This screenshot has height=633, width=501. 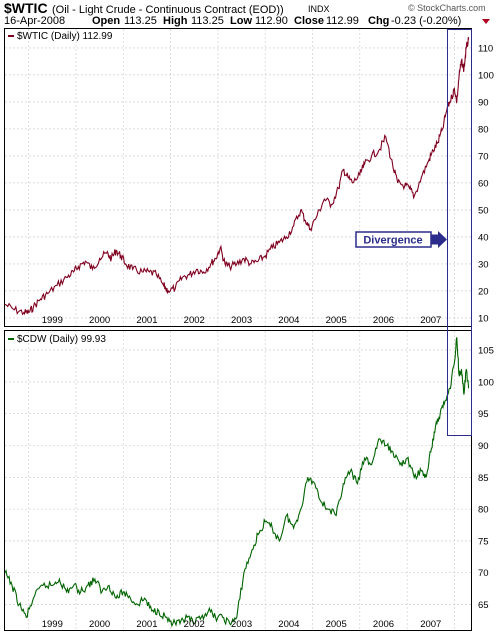 I want to click on wtic-y-tick: 10, so click(x=483, y=318).